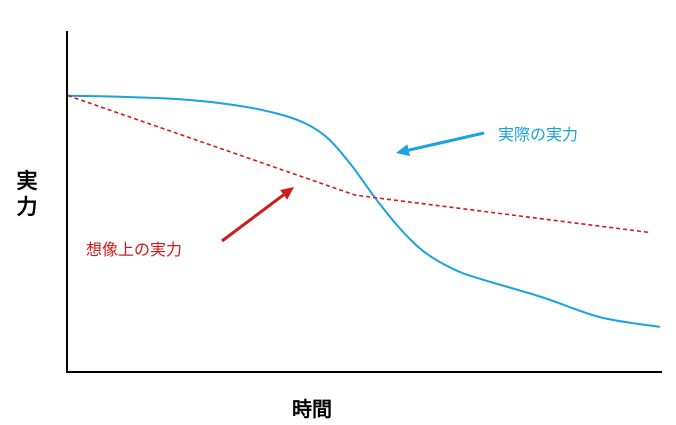  Describe the element at coordinates (134, 249) in the screenshot. I see `annotation-imagined-ability: 想像上の実力` at that location.